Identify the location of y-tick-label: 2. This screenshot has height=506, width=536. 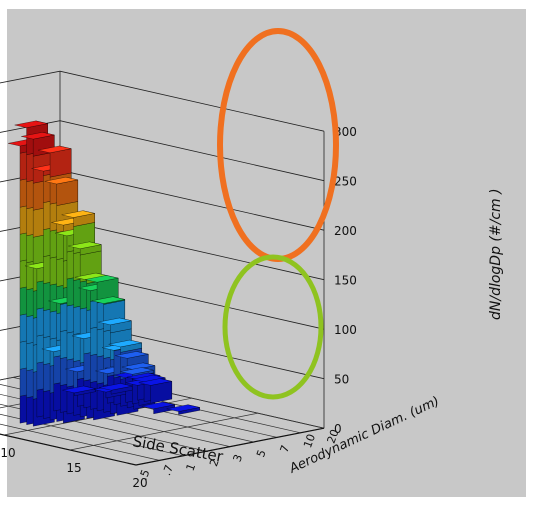
(214, 462).